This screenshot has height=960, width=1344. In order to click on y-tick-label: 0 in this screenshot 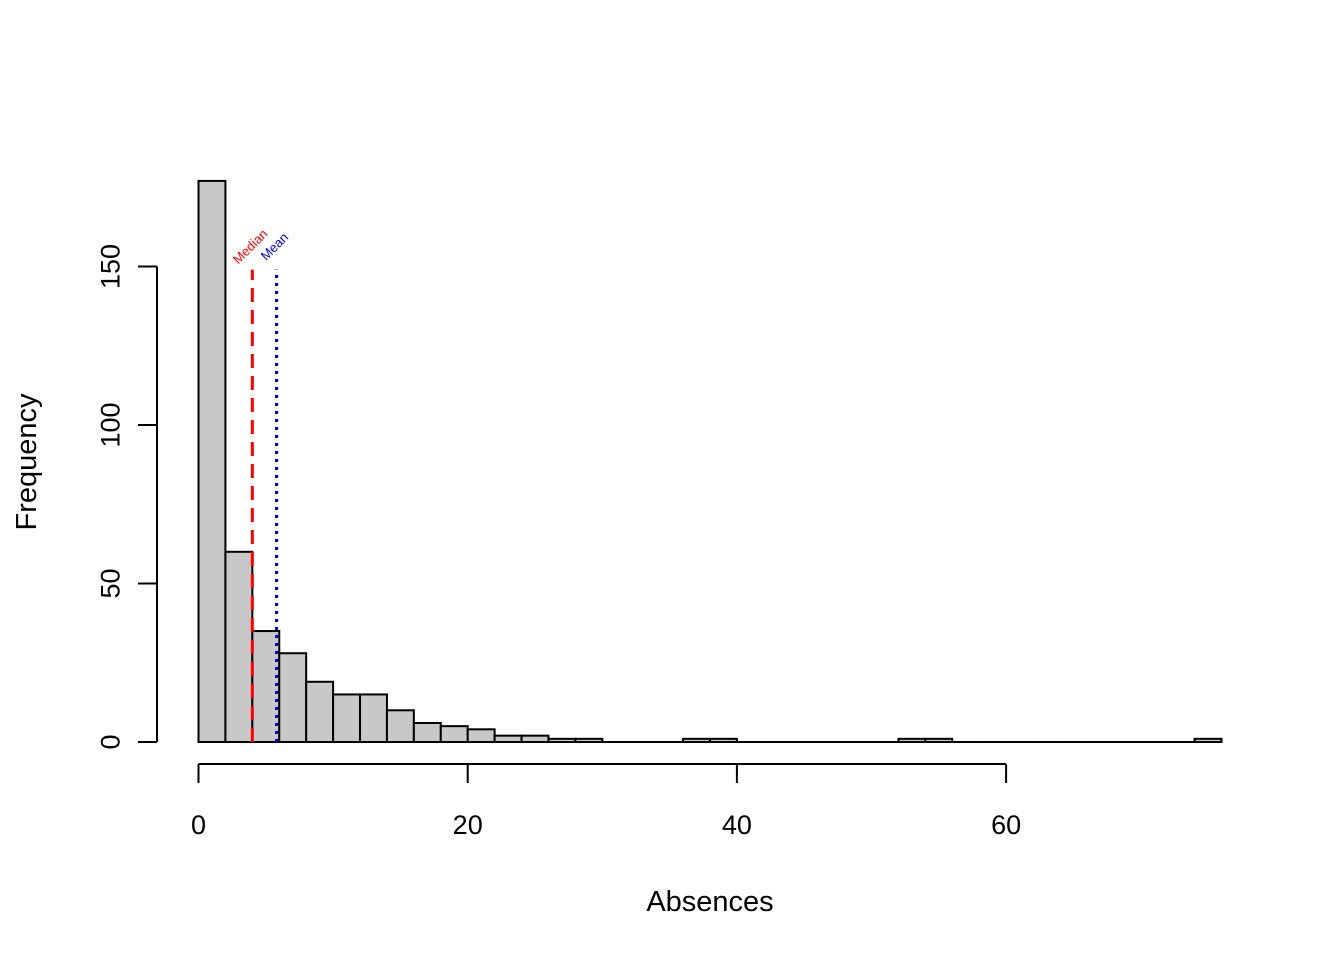, I will do `click(110, 741)`.